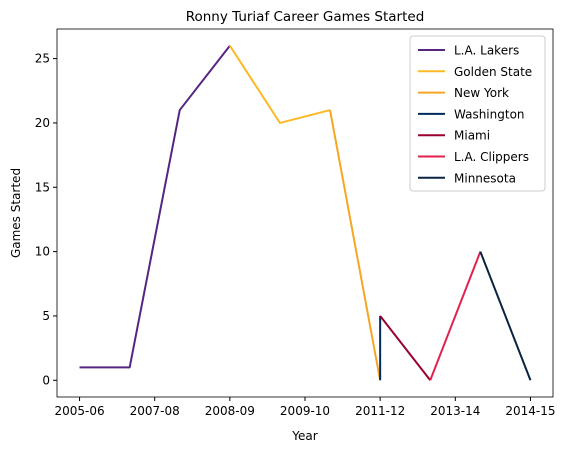 The width and height of the screenshot is (569, 457). Describe the element at coordinates (155, 411) in the screenshot. I see `x-tick-label: 2007-08` at that location.